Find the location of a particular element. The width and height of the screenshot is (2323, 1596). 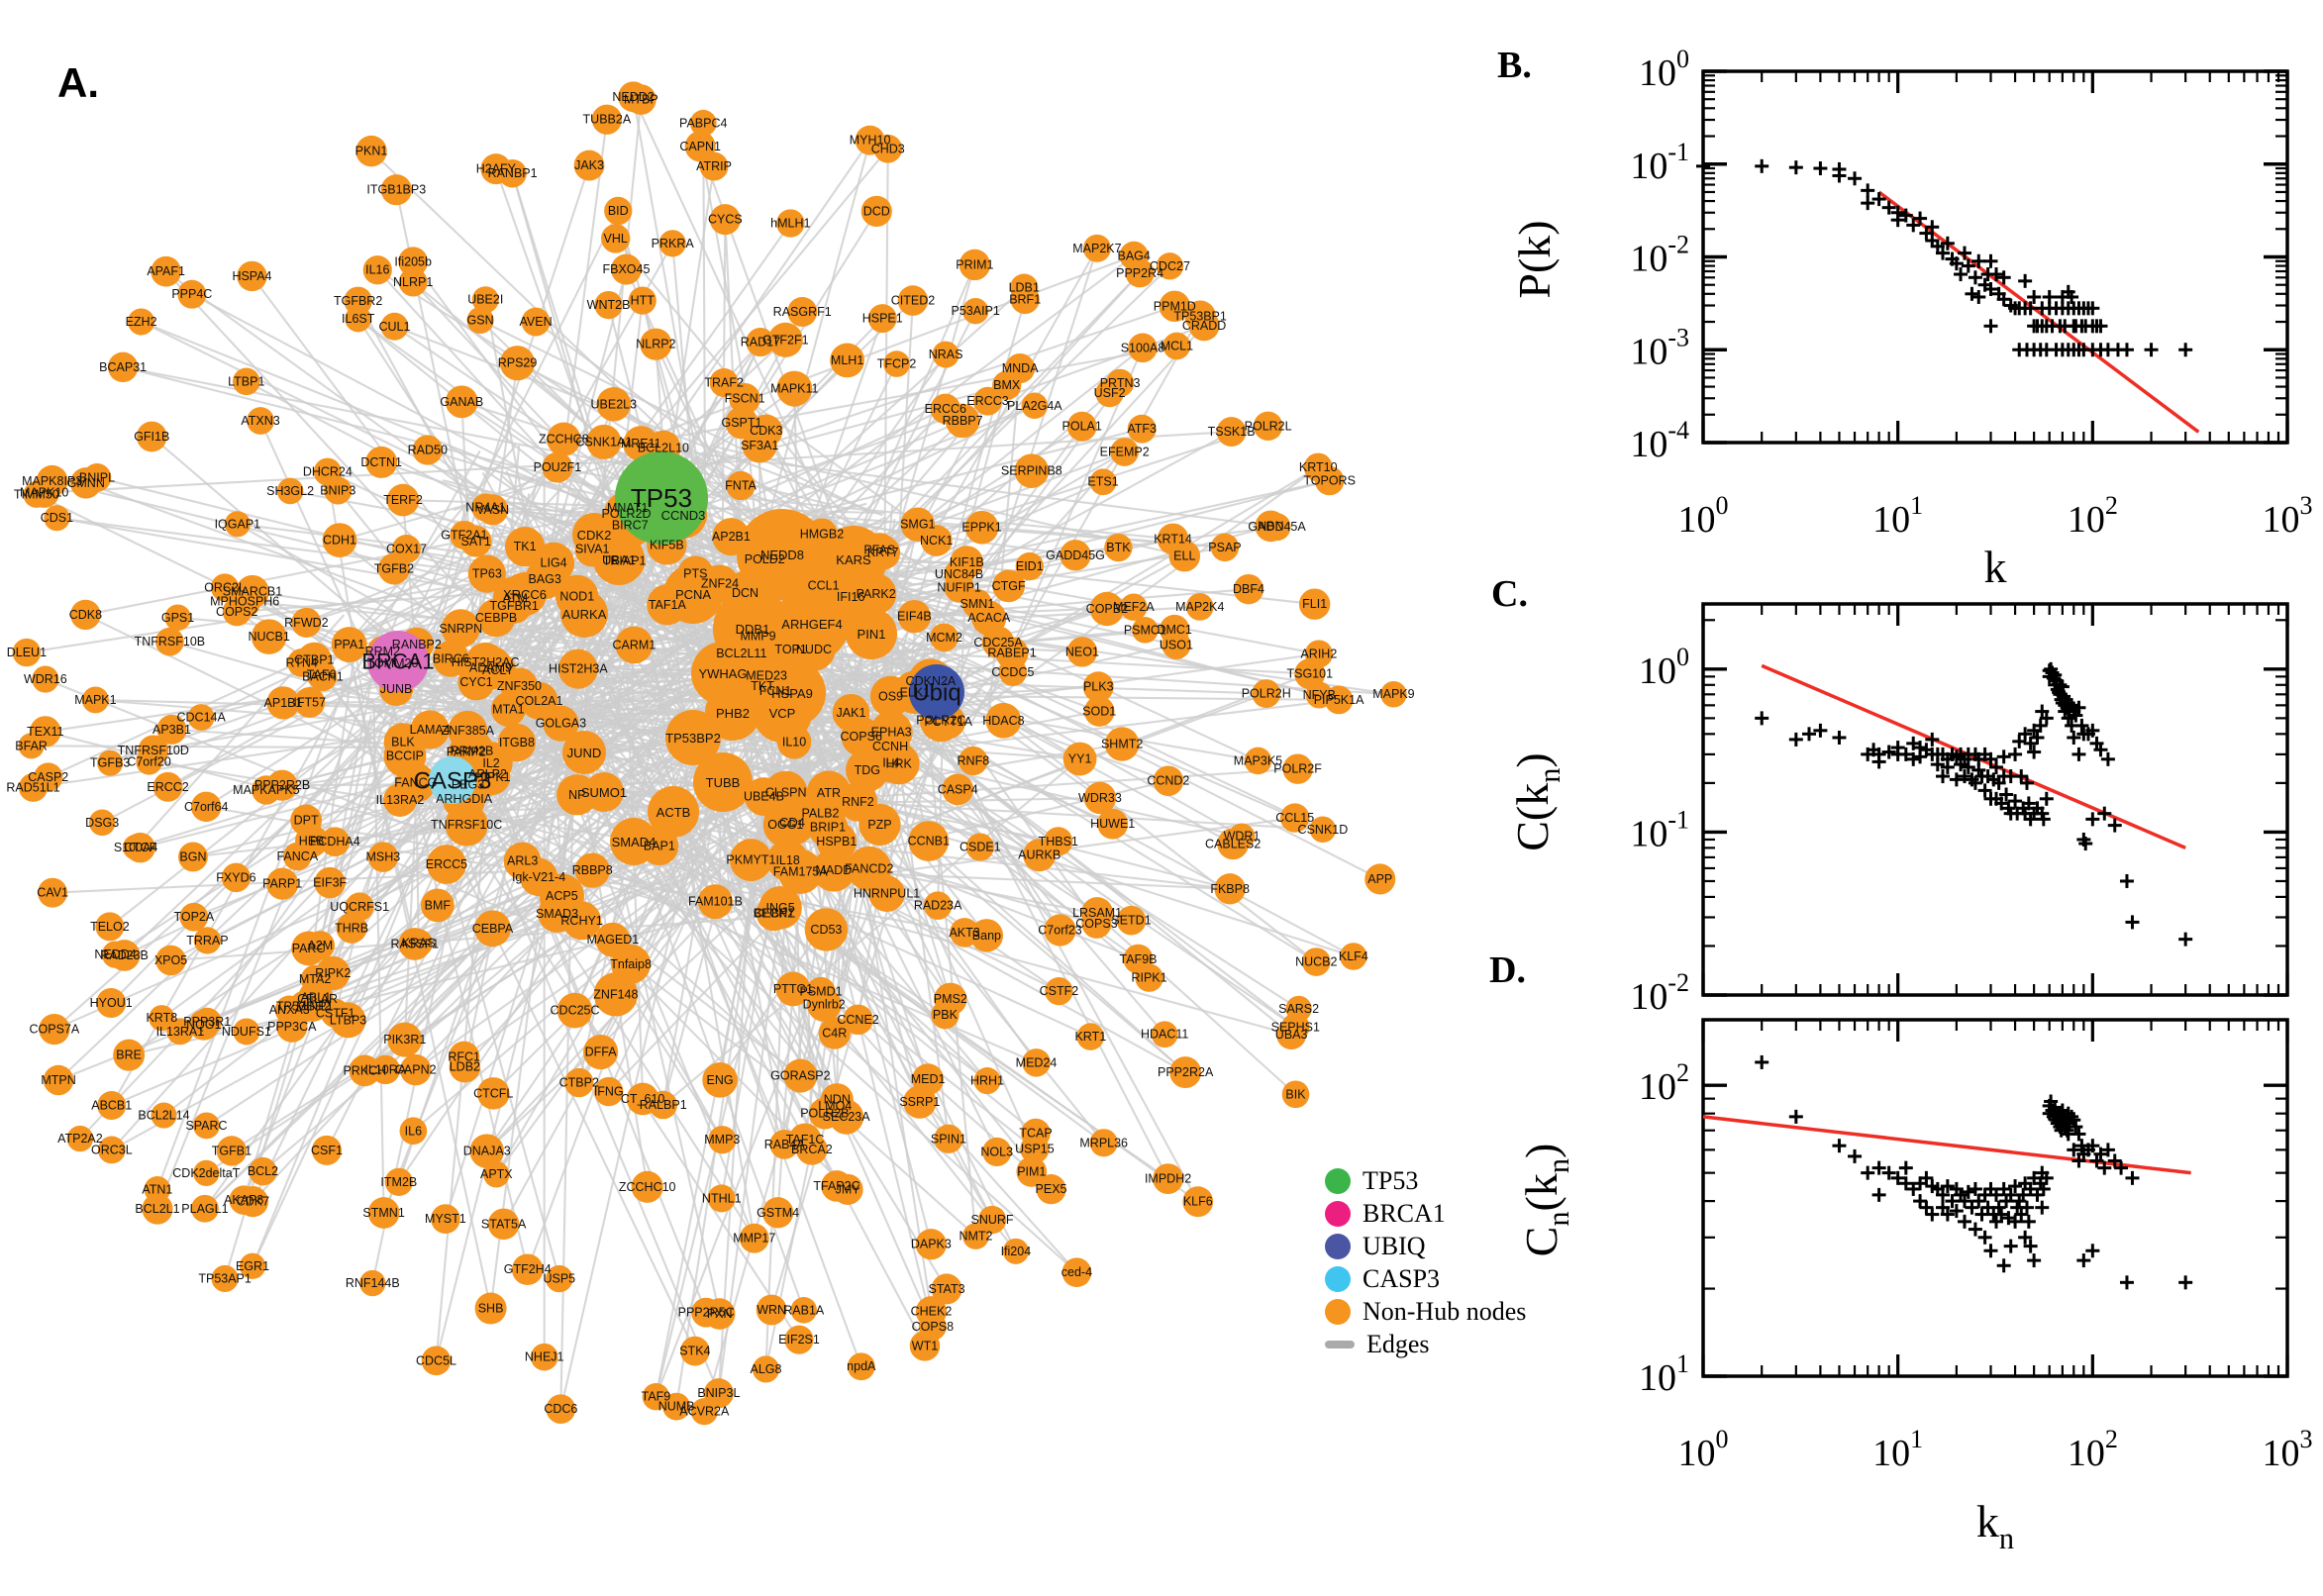

network-node-label: JMY is located at coordinates (849, 1189).